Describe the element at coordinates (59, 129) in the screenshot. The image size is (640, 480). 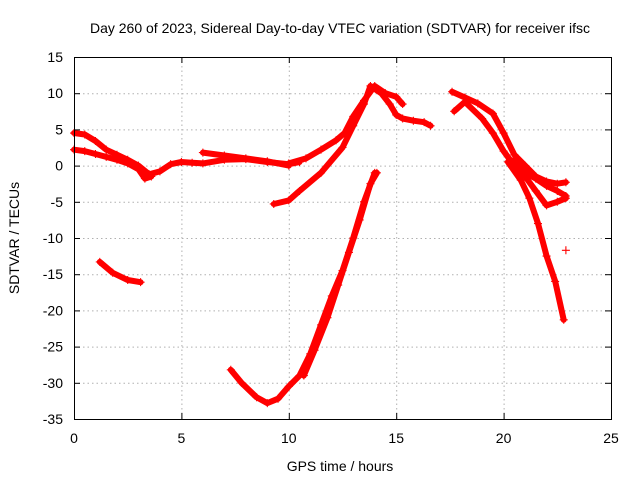
I see `y-tick-label: 5` at that location.